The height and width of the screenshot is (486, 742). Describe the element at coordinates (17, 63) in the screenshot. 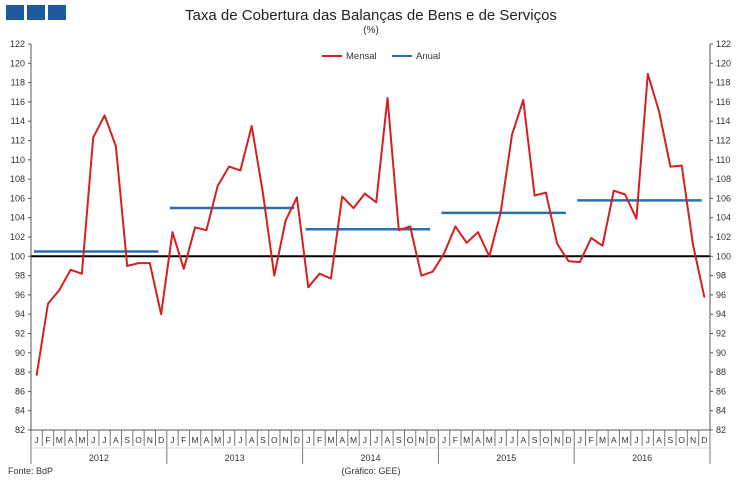

I see `y-tick-label-left: 120` at that location.